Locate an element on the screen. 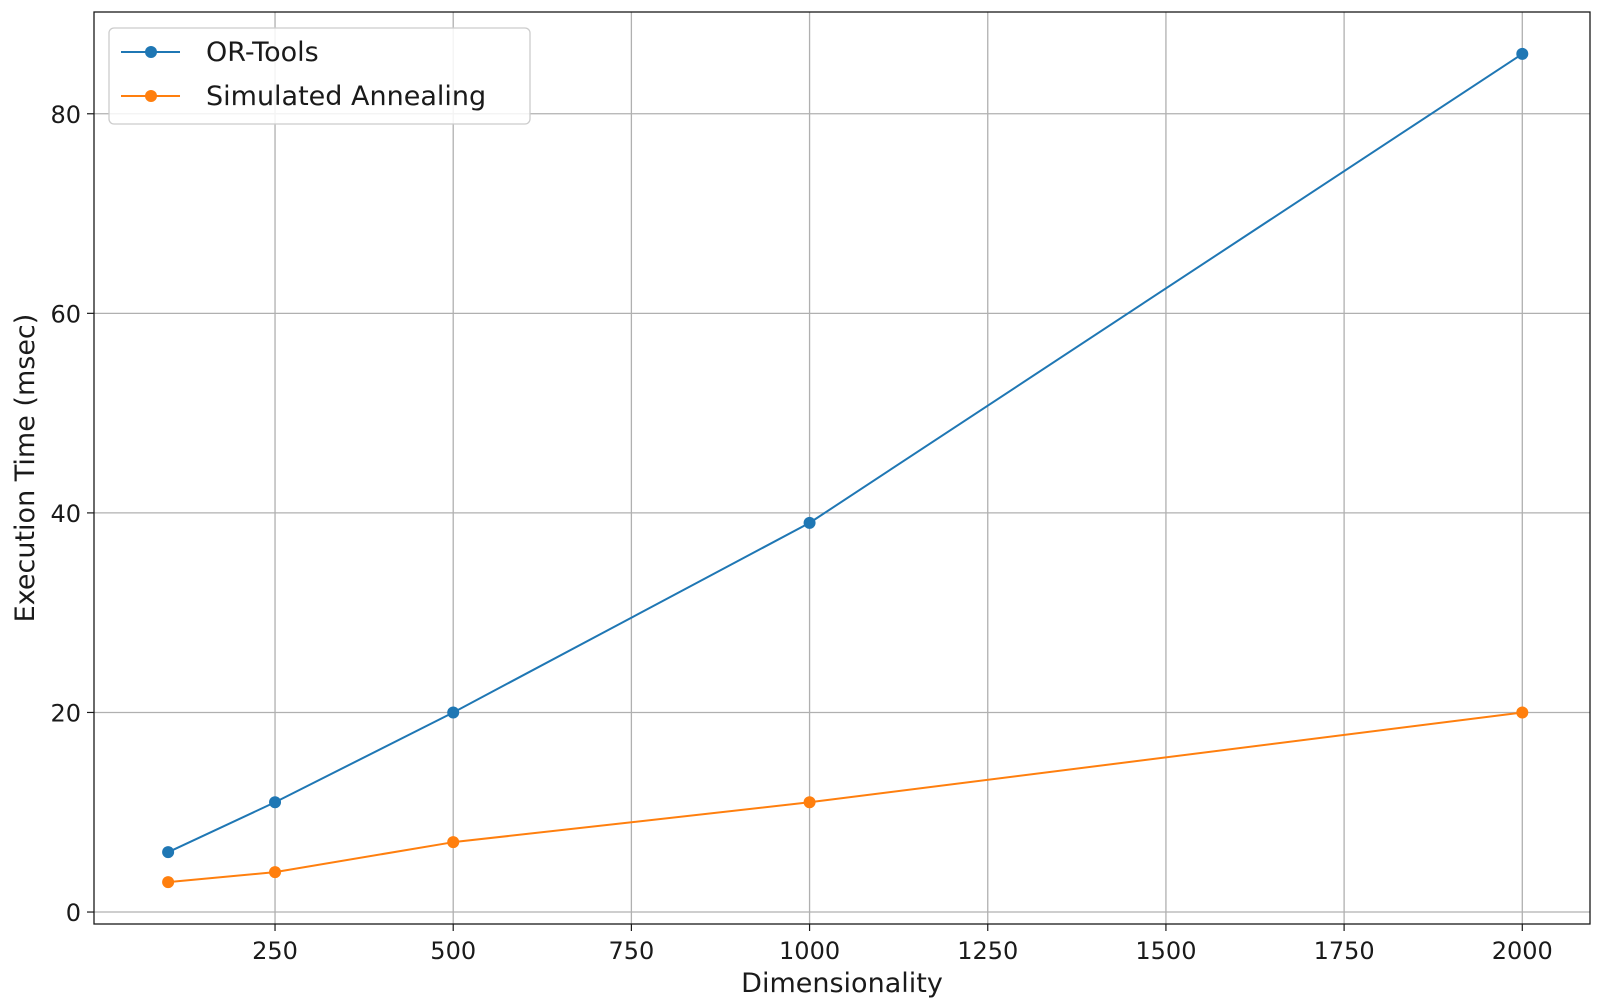  y-tick-label: 0 is located at coordinates (73, 913).